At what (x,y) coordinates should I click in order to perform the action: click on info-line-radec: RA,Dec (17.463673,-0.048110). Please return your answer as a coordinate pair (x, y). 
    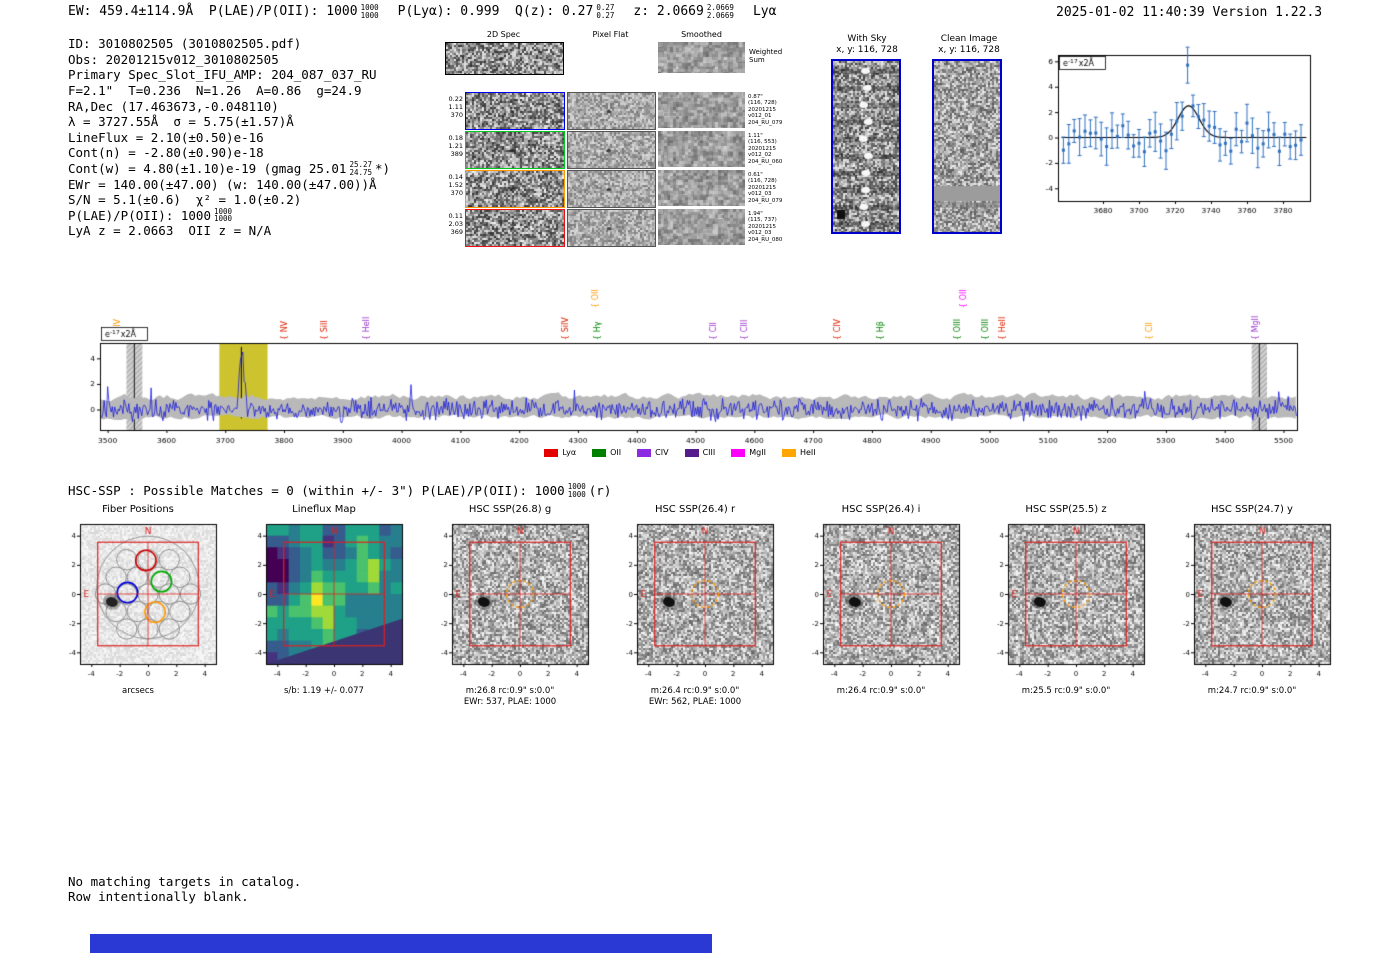
    Looking at the image, I should click on (173, 106).